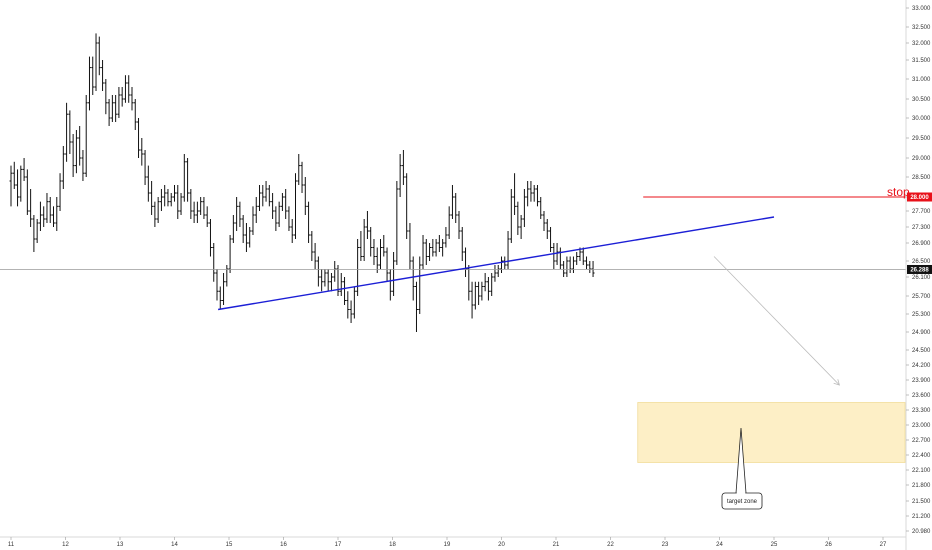  What do you see at coordinates (921, 315) in the screenshot?
I see `price-tick-label: 25.300` at bounding box center [921, 315].